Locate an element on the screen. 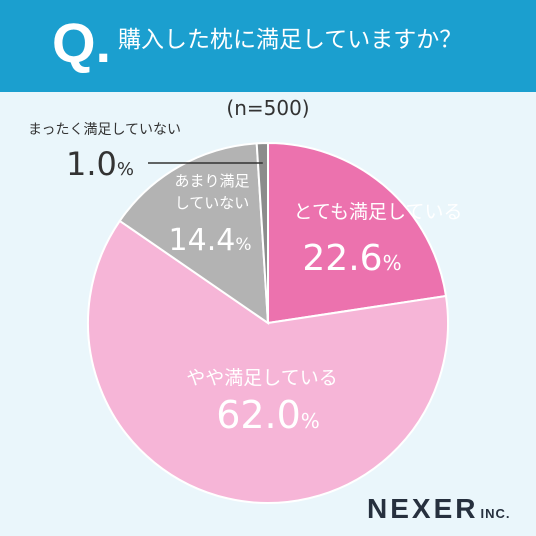  slice-category-label: あまり満足 is located at coordinates (211, 181).